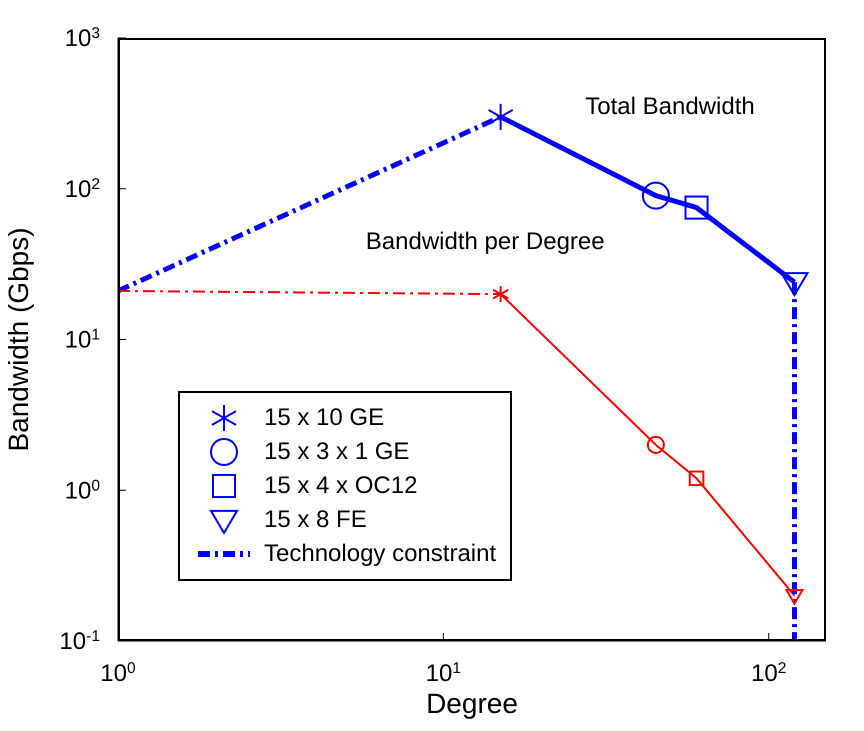  What do you see at coordinates (18, 339) in the screenshot?
I see `y-axis-title: Bandwidth (Gbps)` at bounding box center [18, 339].